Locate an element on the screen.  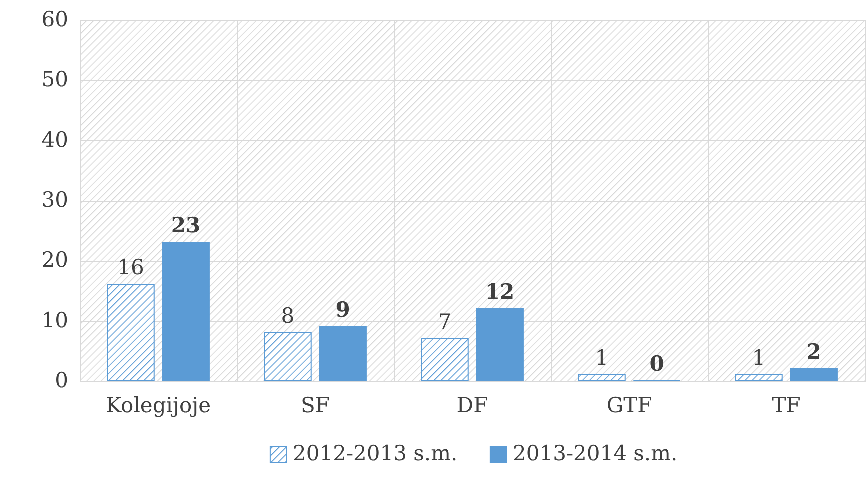
x-tick-label: DF is located at coordinates (472, 406).